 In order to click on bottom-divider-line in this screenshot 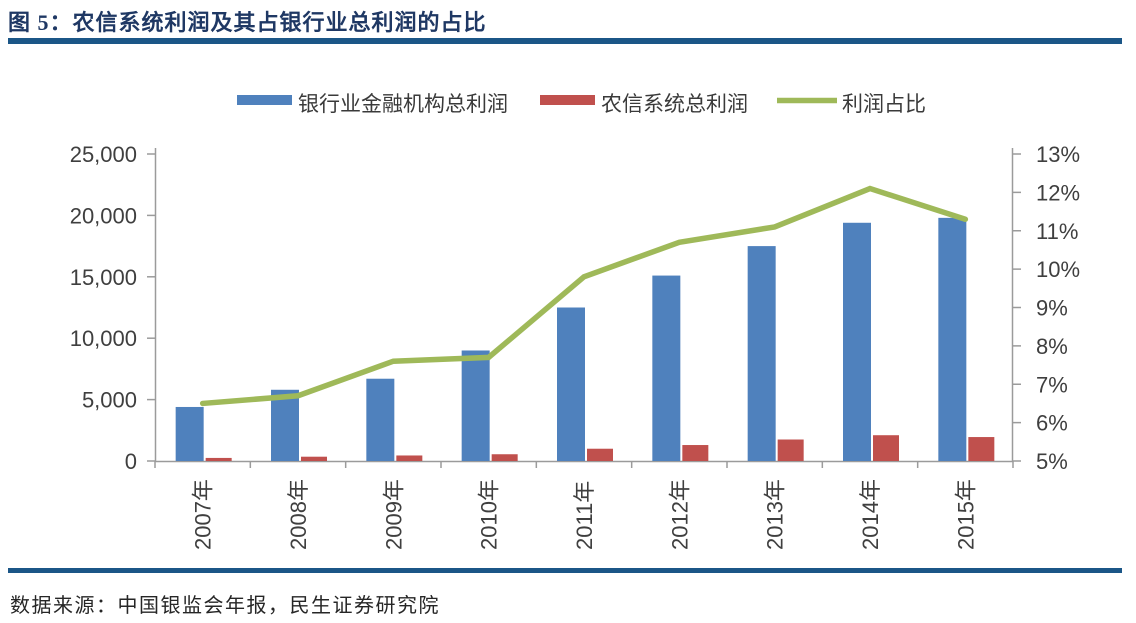, I will do `click(565, 570)`.